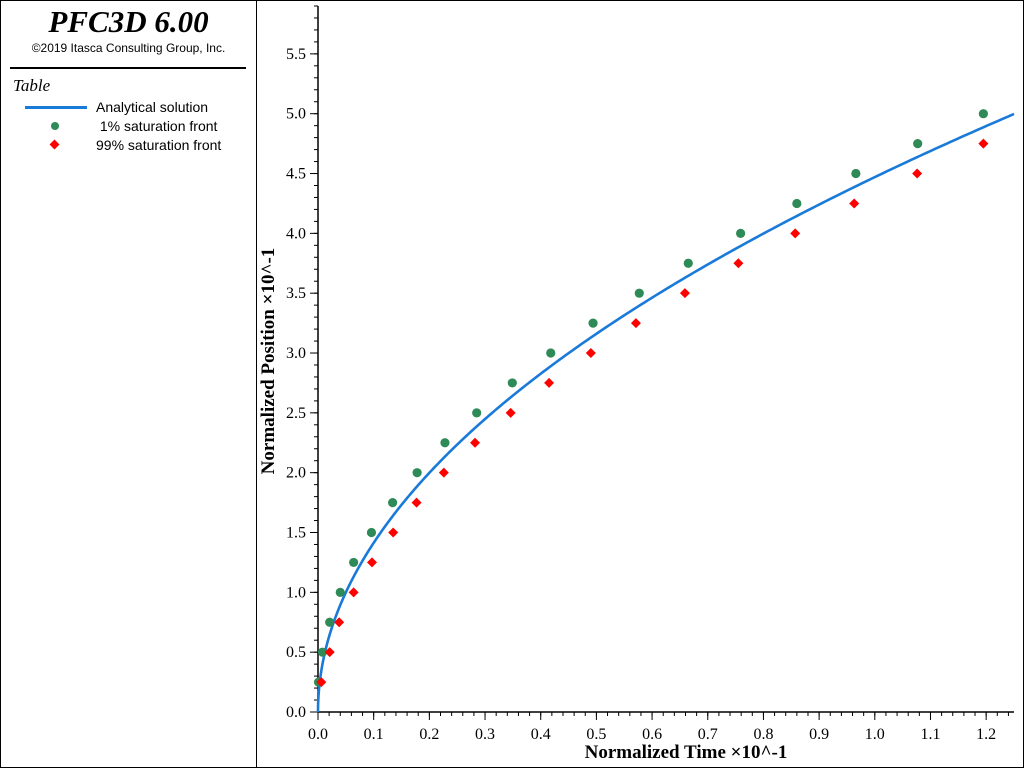  Describe the element at coordinates (152, 107) in the screenshot. I see `legend-label: Analytical solution` at that location.